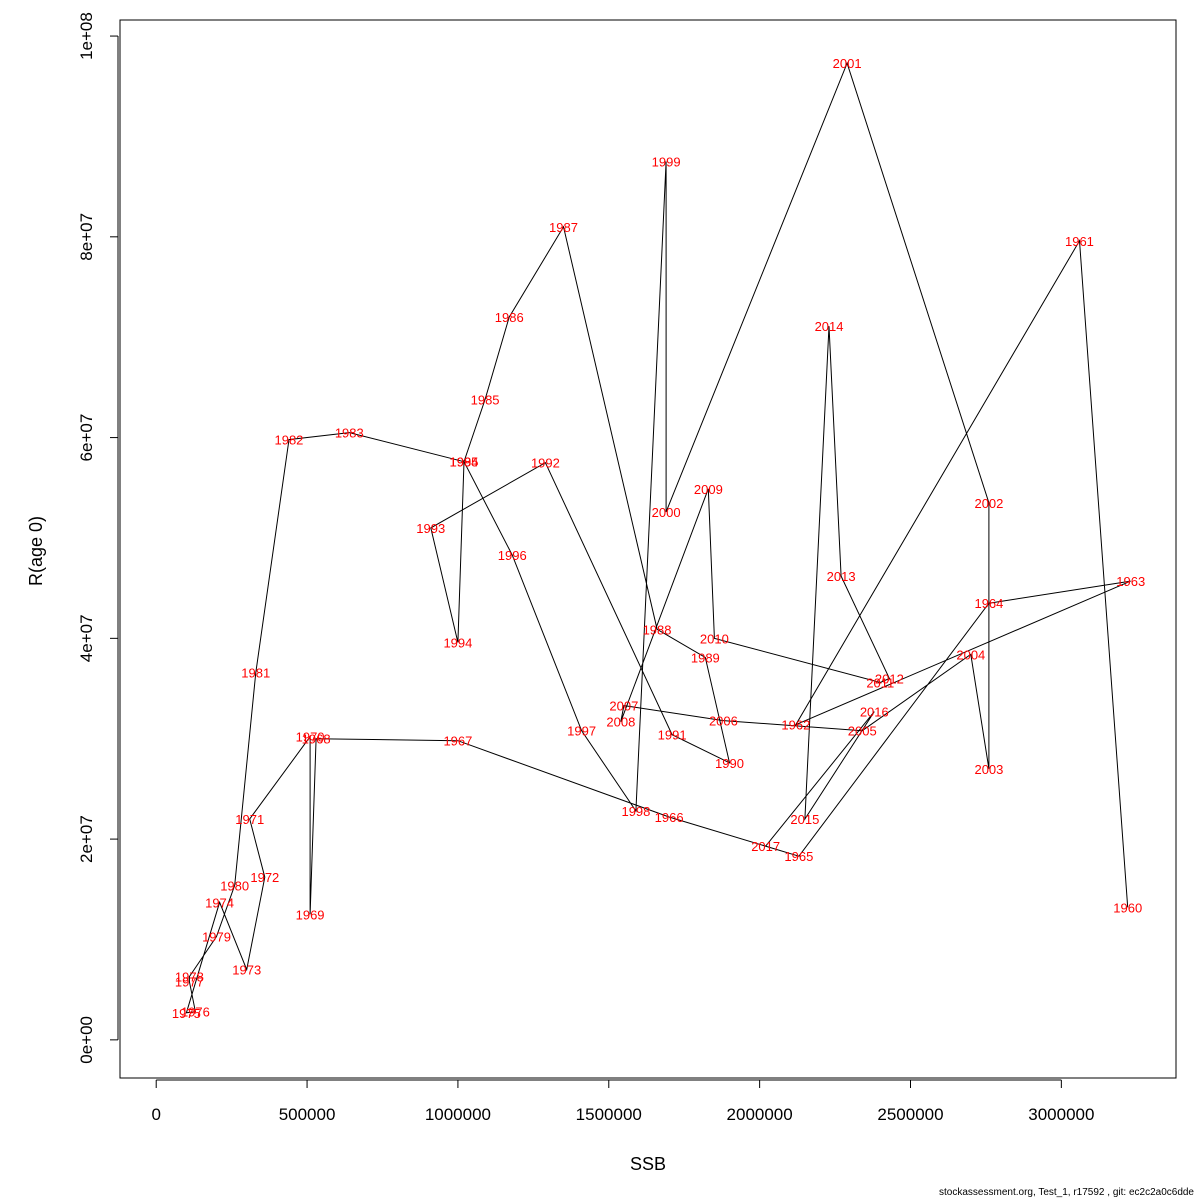  I want to click on x-tick-label: 1000000, so click(458, 1114).